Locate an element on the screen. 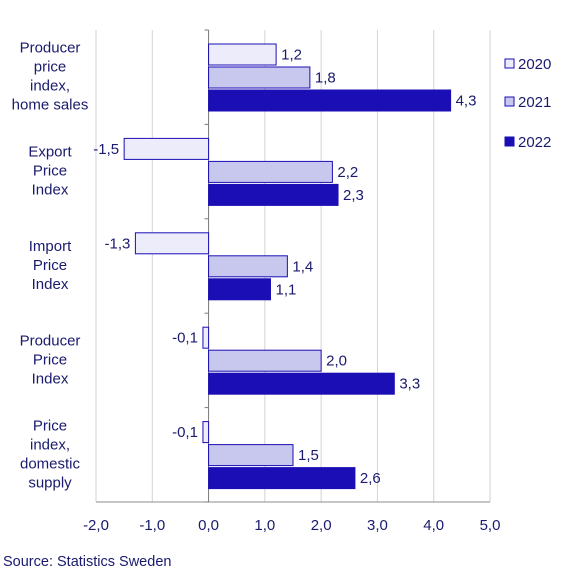 The width and height of the screenshot is (567, 571). value-label-2021-4: 1,5 is located at coordinates (308, 455).